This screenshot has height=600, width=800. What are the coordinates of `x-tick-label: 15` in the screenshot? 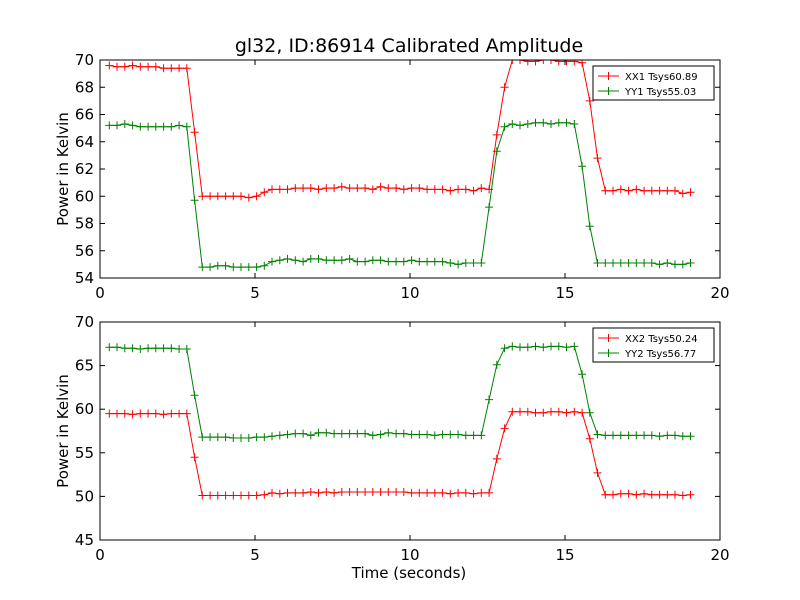 It's located at (564, 555).